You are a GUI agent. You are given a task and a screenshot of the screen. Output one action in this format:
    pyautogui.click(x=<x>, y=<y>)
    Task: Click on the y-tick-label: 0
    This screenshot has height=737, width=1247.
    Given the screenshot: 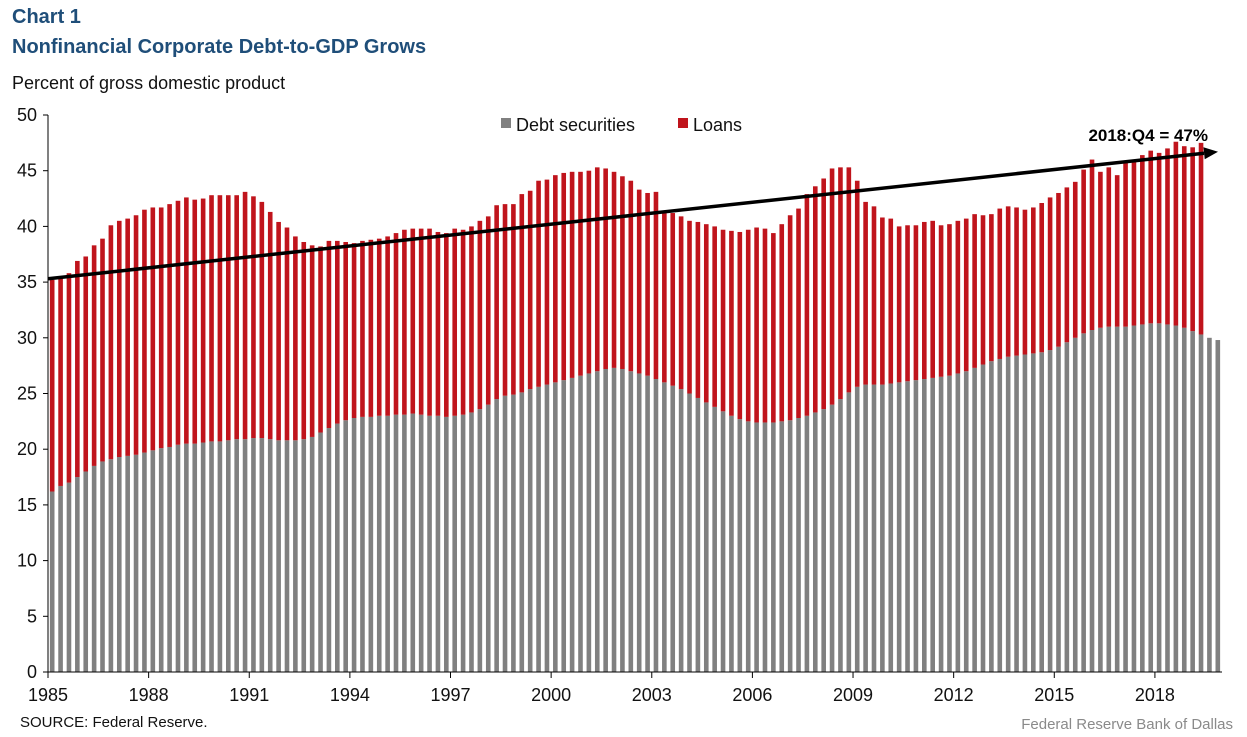 What is the action you would take?
    pyautogui.click(x=32, y=672)
    